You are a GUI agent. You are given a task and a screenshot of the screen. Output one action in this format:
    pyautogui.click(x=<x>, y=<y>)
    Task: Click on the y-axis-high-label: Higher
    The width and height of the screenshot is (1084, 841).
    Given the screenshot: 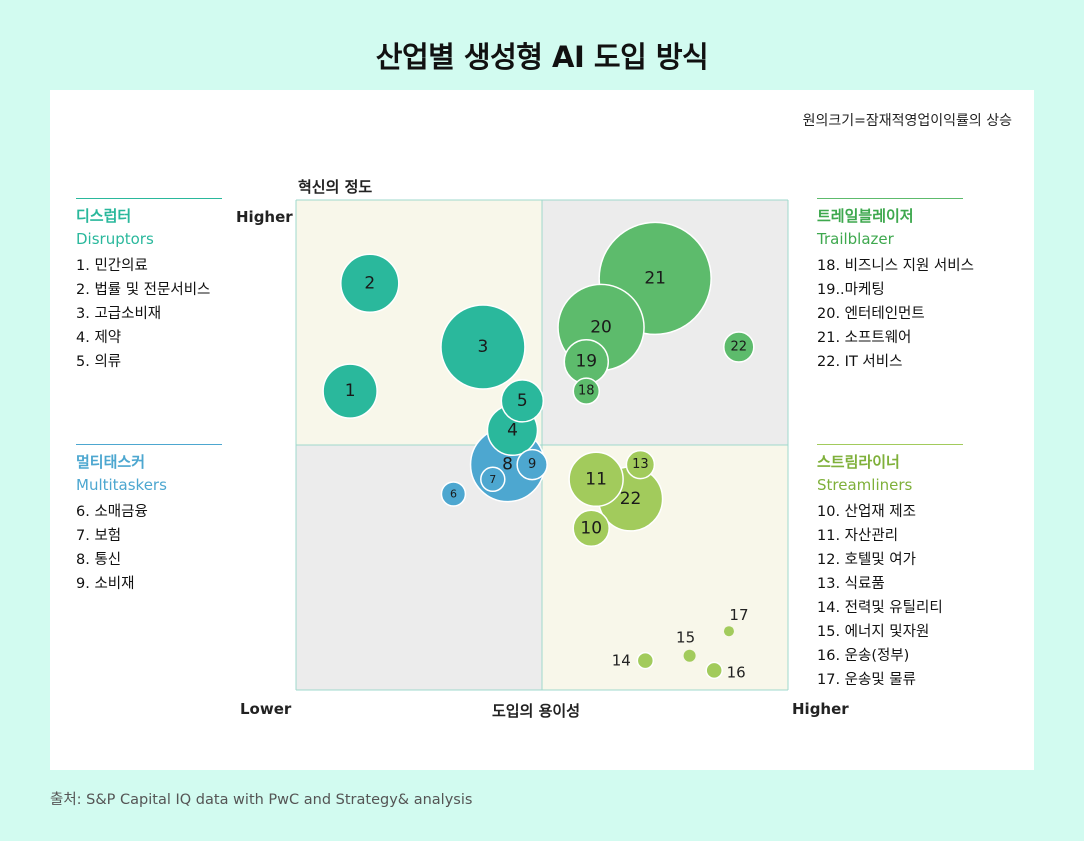 What is the action you would take?
    pyautogui.click(x=264, y=217)
    